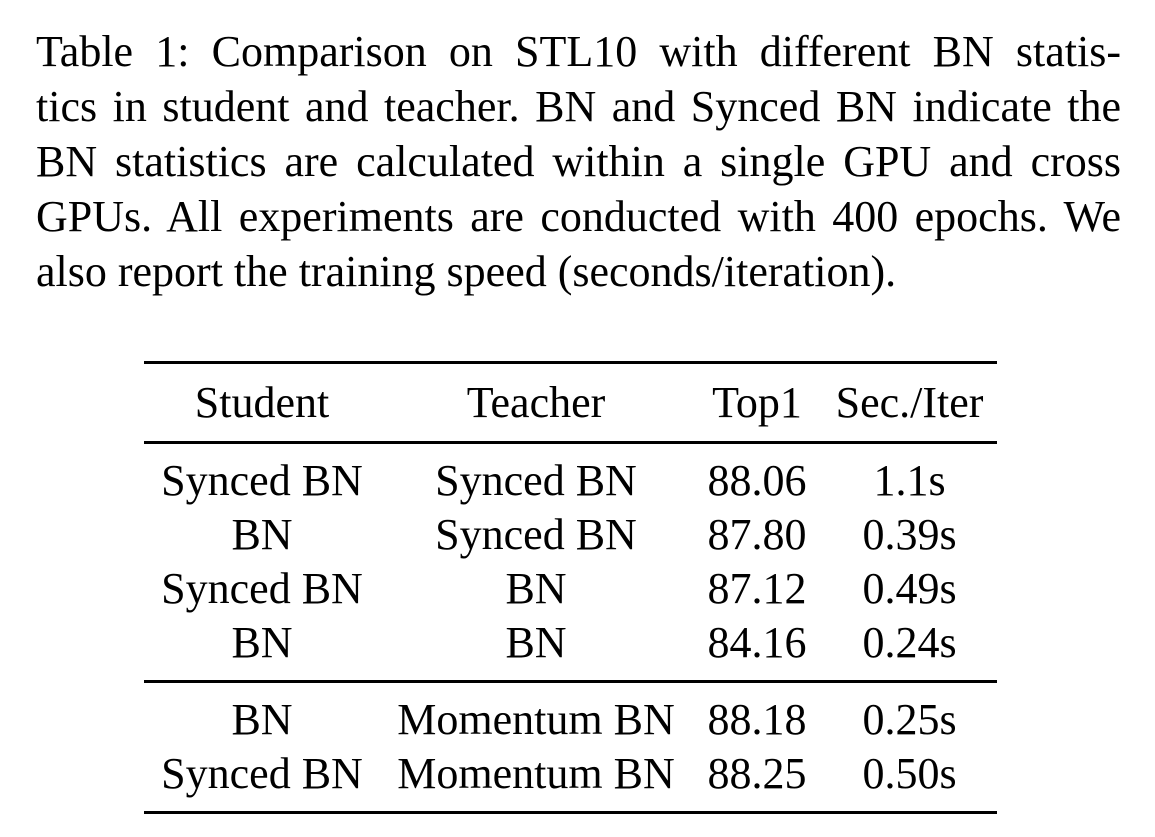 This screenshot has width=1155, height=837. What do you see at coordinates (757, 780) in the screenshot?
I see `cell-top1: 88.25` at bounding box center [757, 780].